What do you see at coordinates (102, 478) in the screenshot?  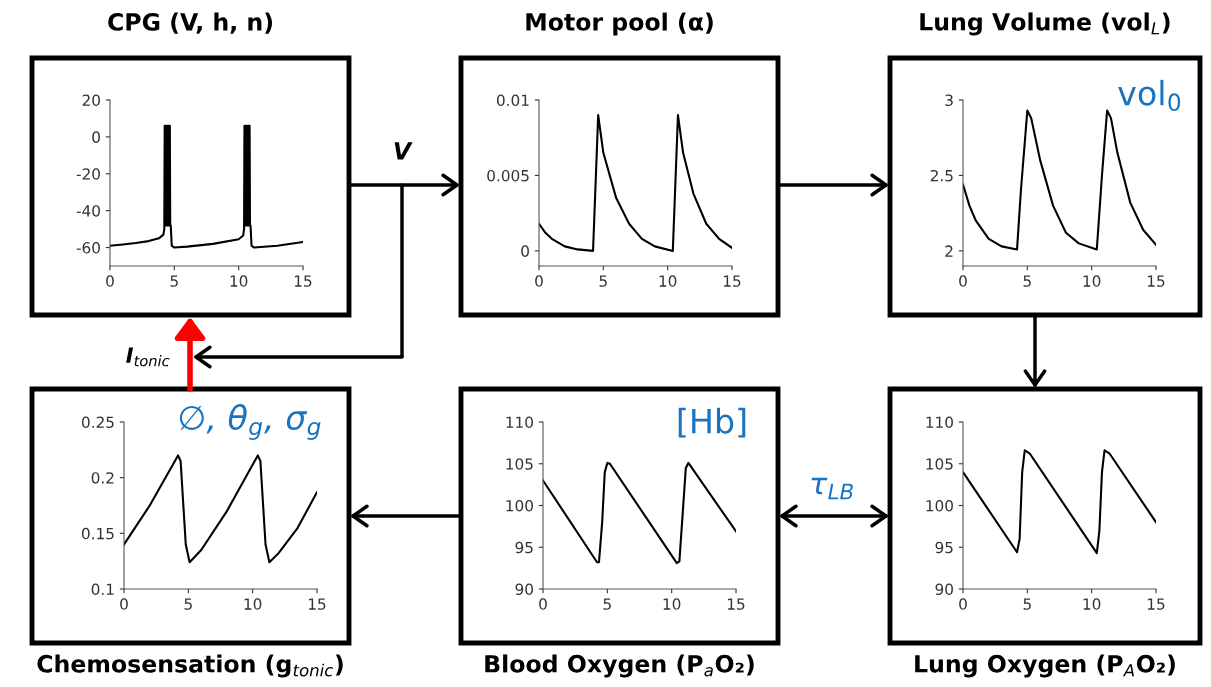 I see `y-tick-label: 0.2` at bounding box center [102, 478].